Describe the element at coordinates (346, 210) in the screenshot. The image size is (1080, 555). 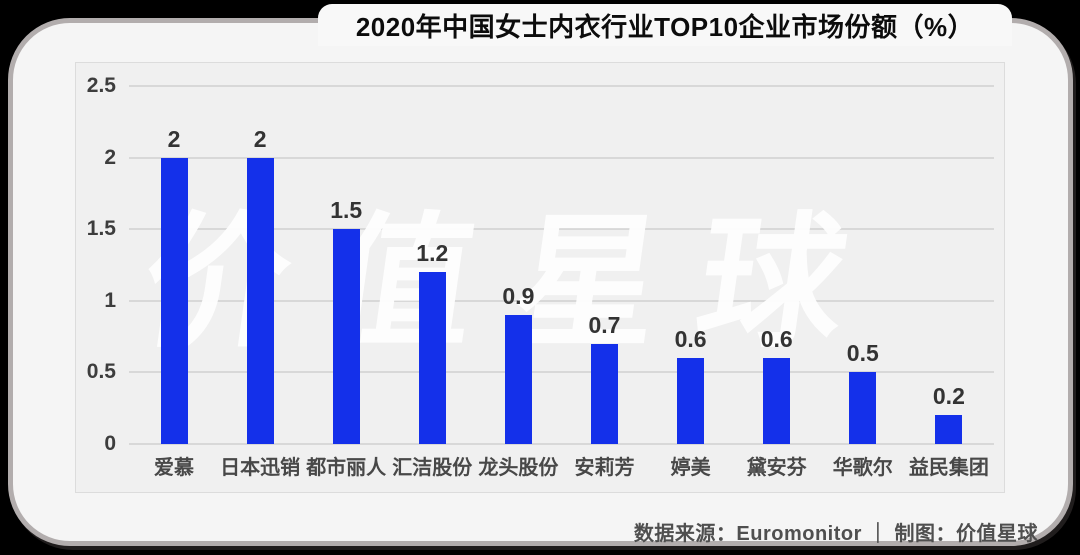
I see `bar-value-label: 1.5` at that location.